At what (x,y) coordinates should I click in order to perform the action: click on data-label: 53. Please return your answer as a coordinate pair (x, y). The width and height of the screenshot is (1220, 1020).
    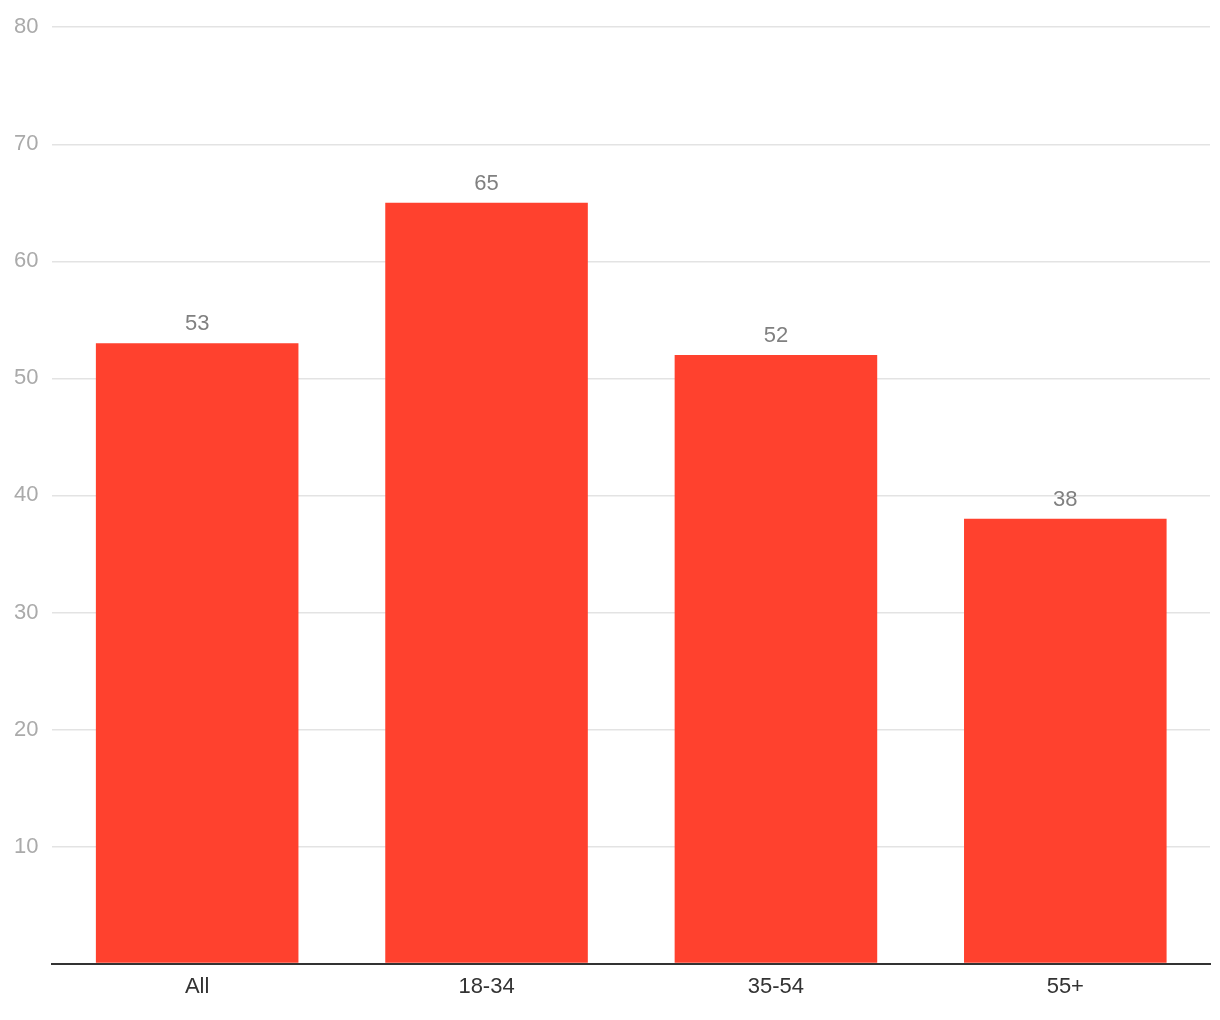
    Looking at the image, I should click on (197, 323).